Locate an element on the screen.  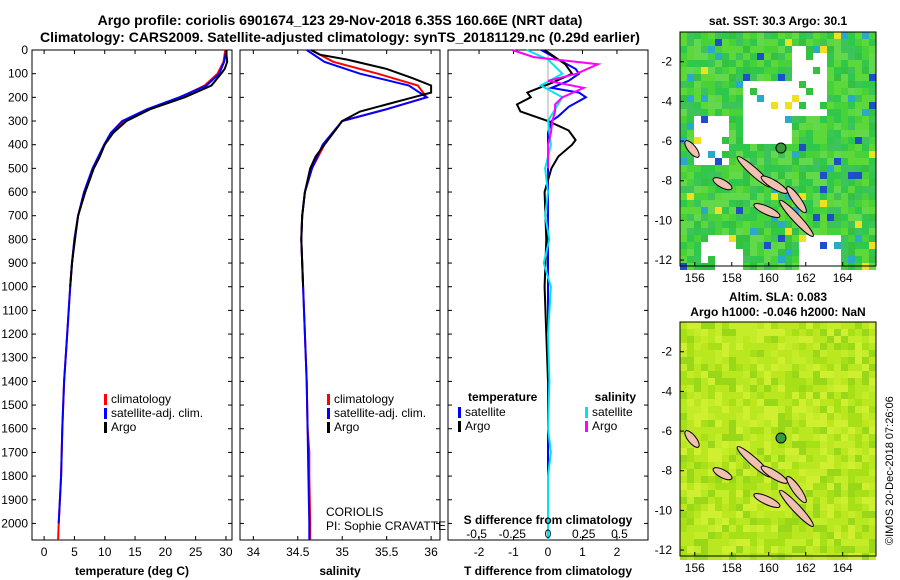
x-tick-label: 36 is located at coordinates (431, 552).